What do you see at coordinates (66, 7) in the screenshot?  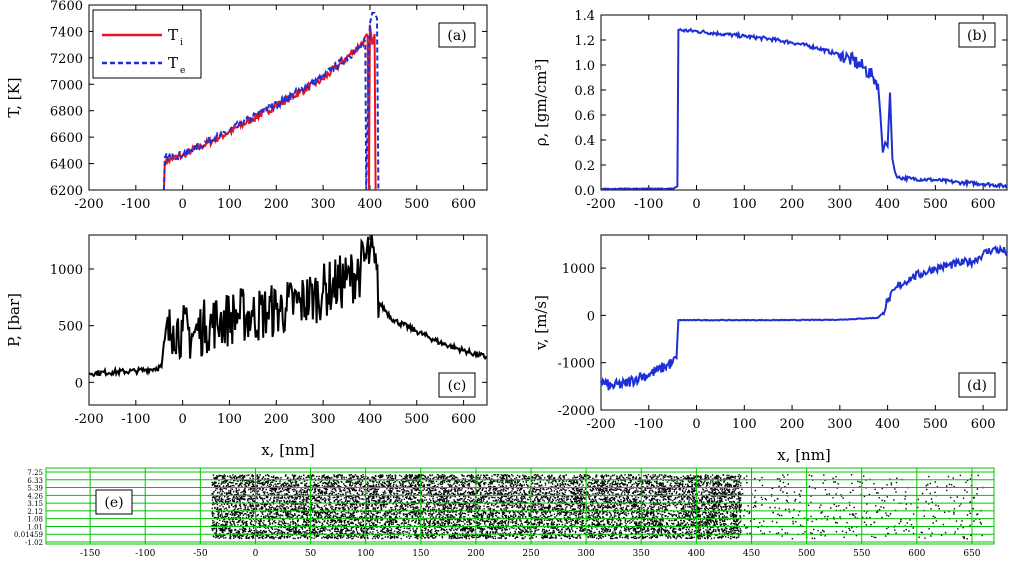 I see `y-tick-label: 7600` at bounding box center [66, 7].